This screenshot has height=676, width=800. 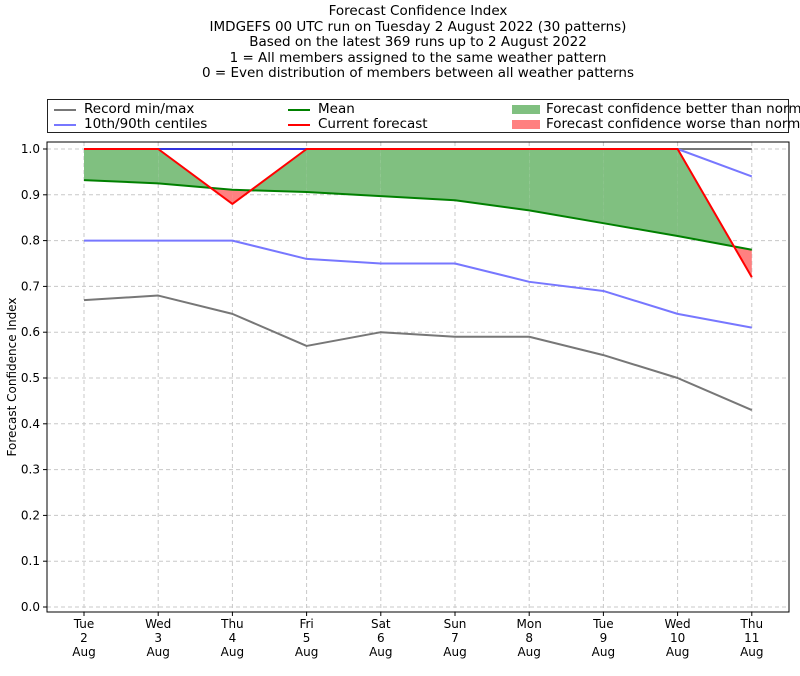 I want to click on legend-swatch-centiles, so click(x=65, y=124).